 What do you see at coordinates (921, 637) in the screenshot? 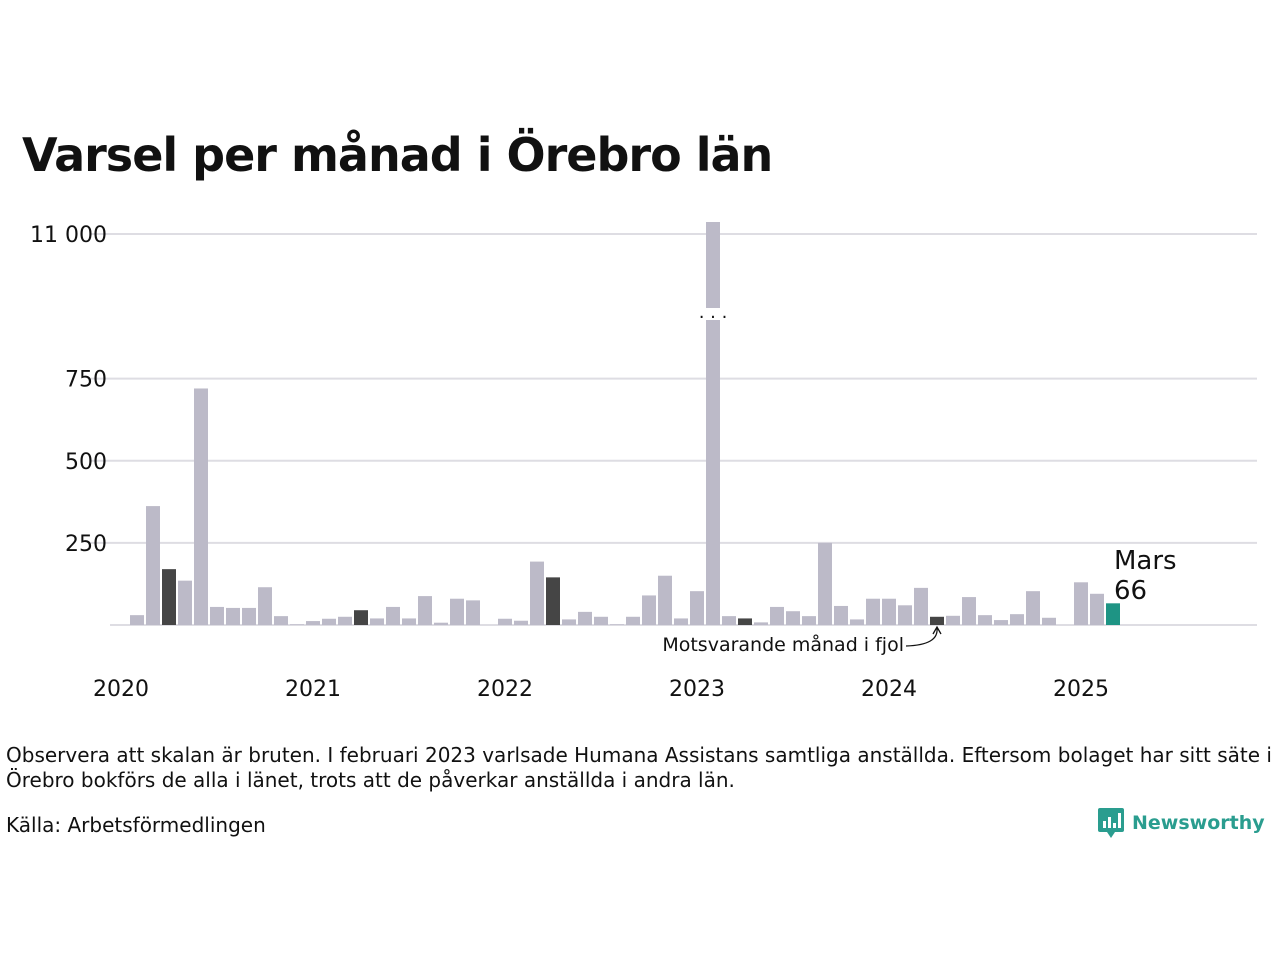
I see `annotation-arrow` at bounding box center [921, 637].